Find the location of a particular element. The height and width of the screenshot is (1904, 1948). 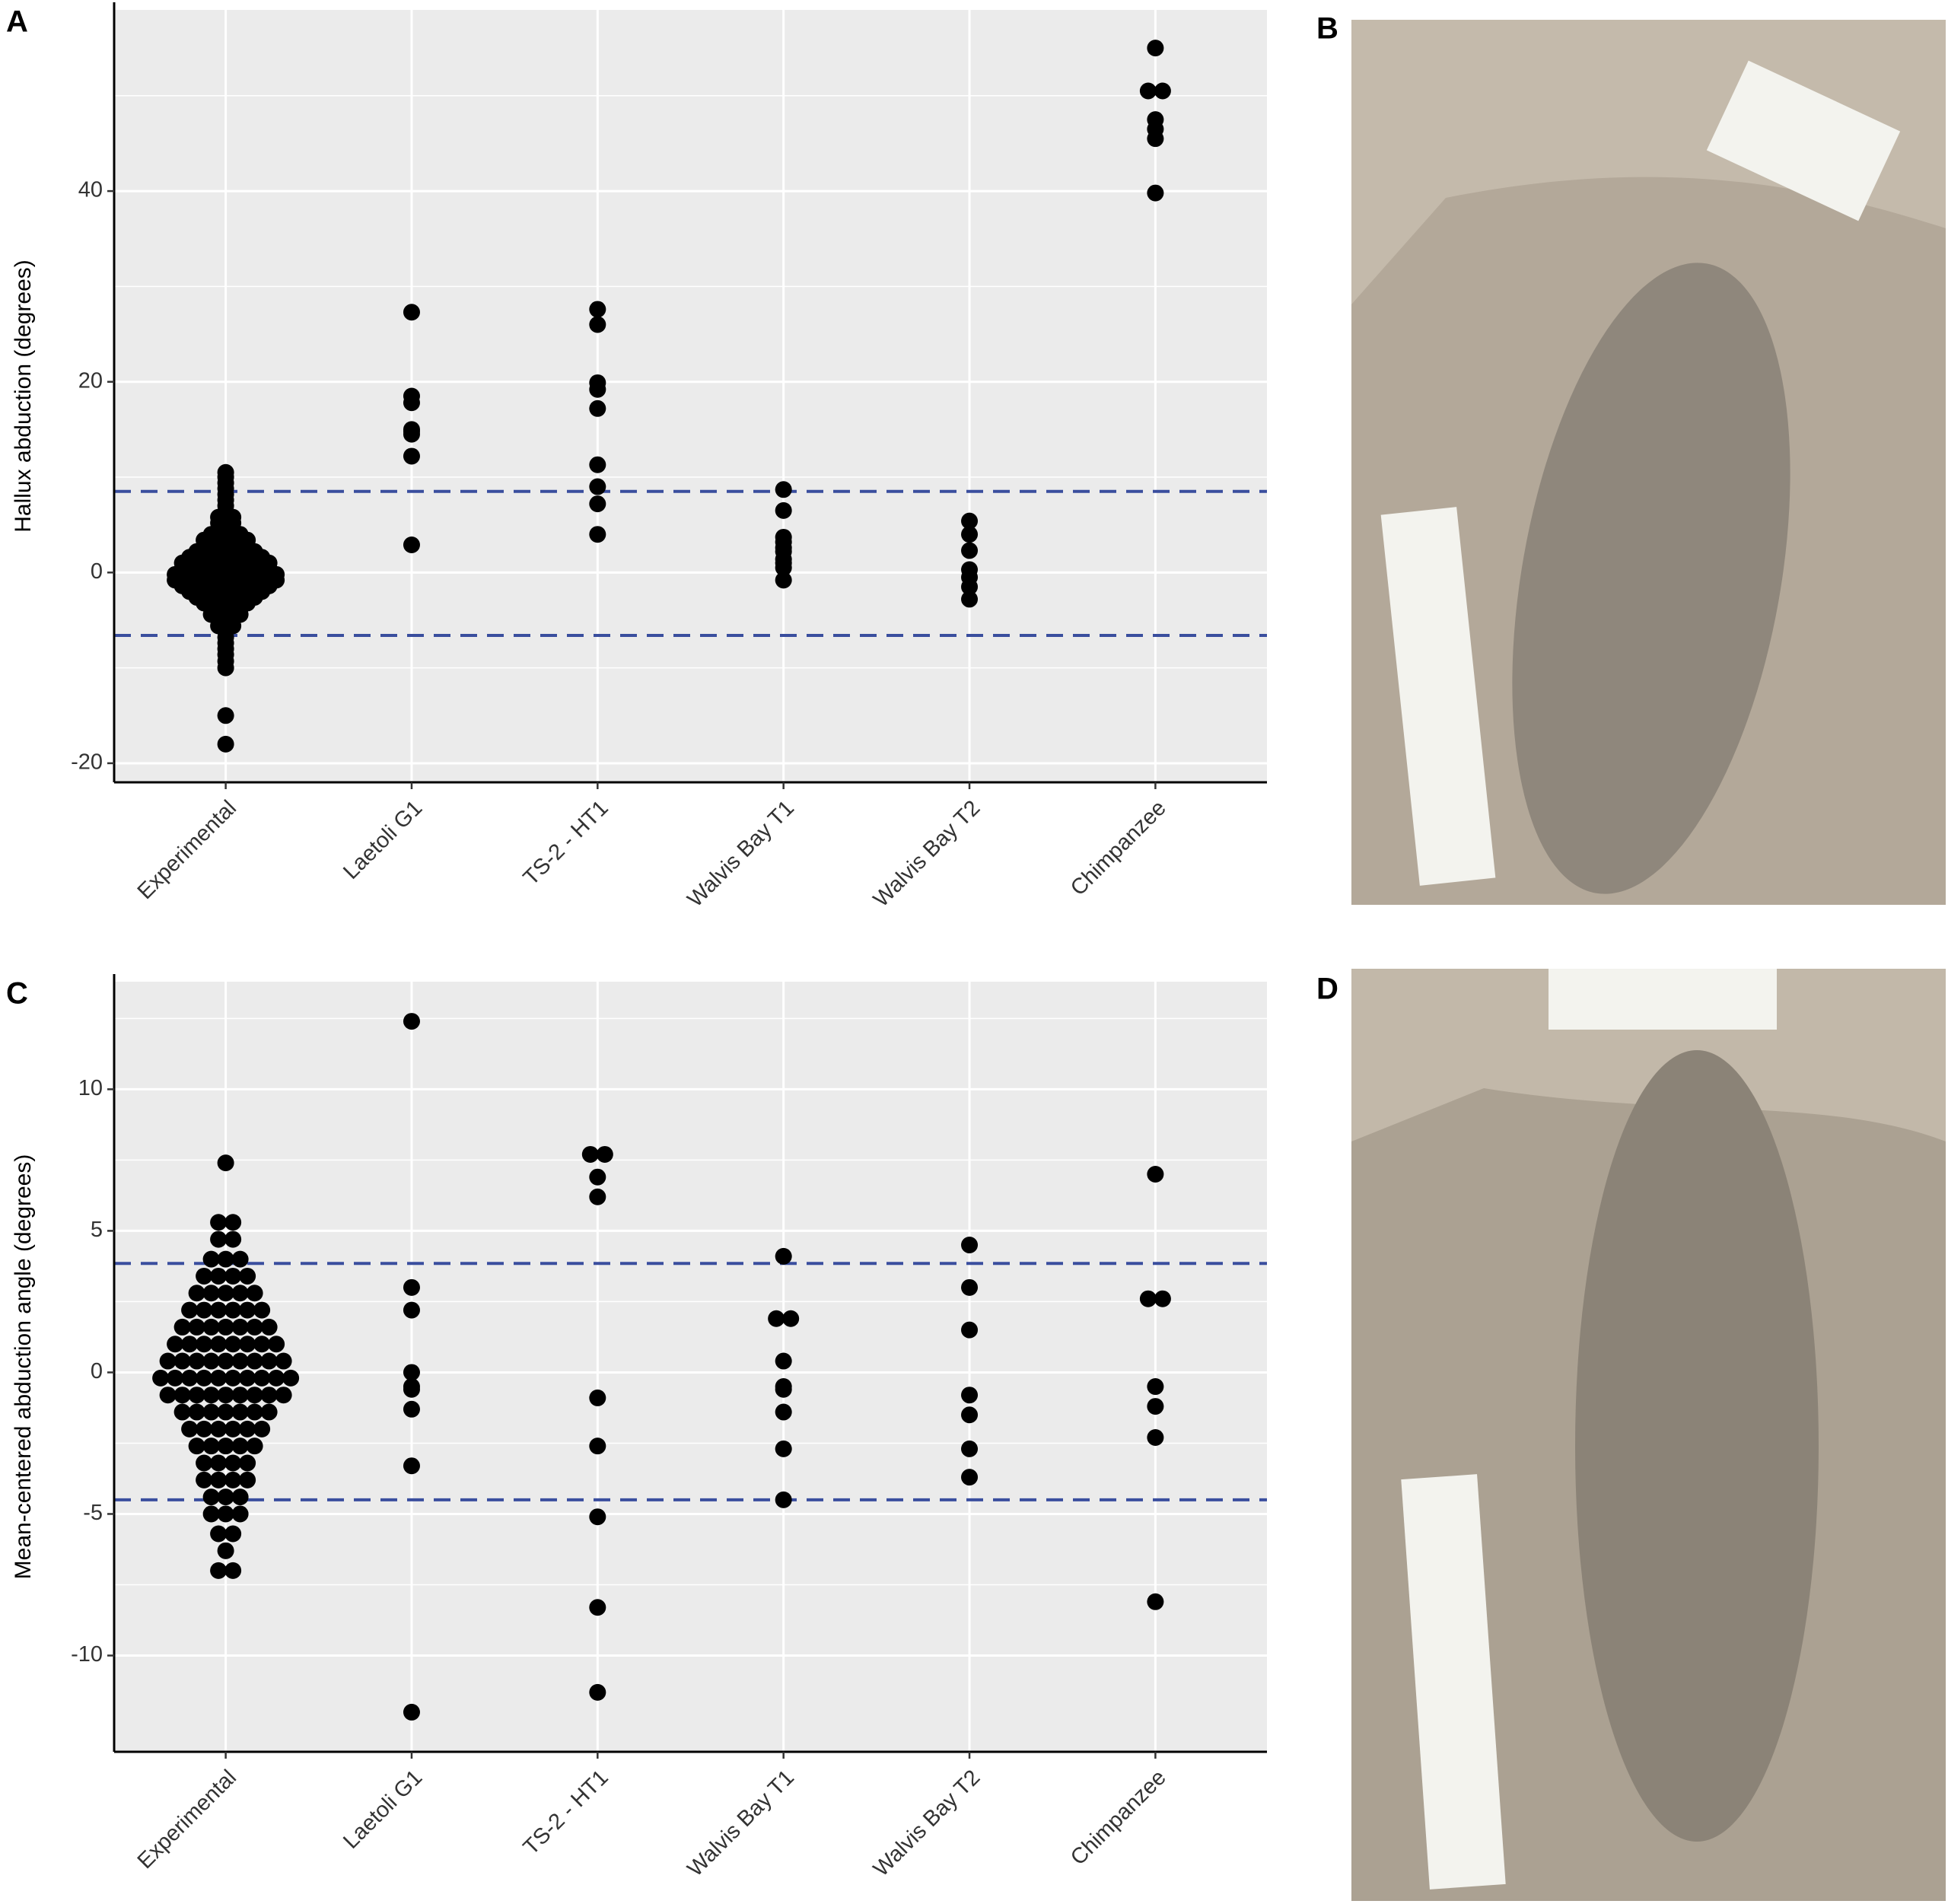

y-tick-label: 0 is located at coordinates (97, 1371).